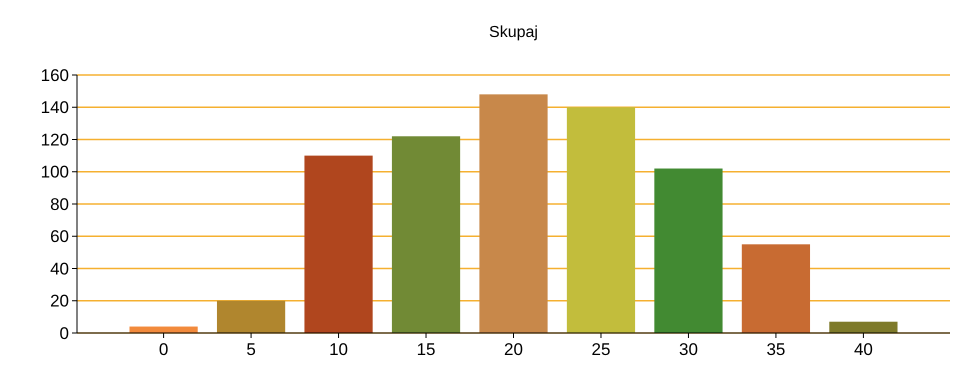 The image size is (978, 382). What do you see at coordinates (513, 349) in the screenshot?
I see `x-tick-label: 20` at bounding box center [513, 349].